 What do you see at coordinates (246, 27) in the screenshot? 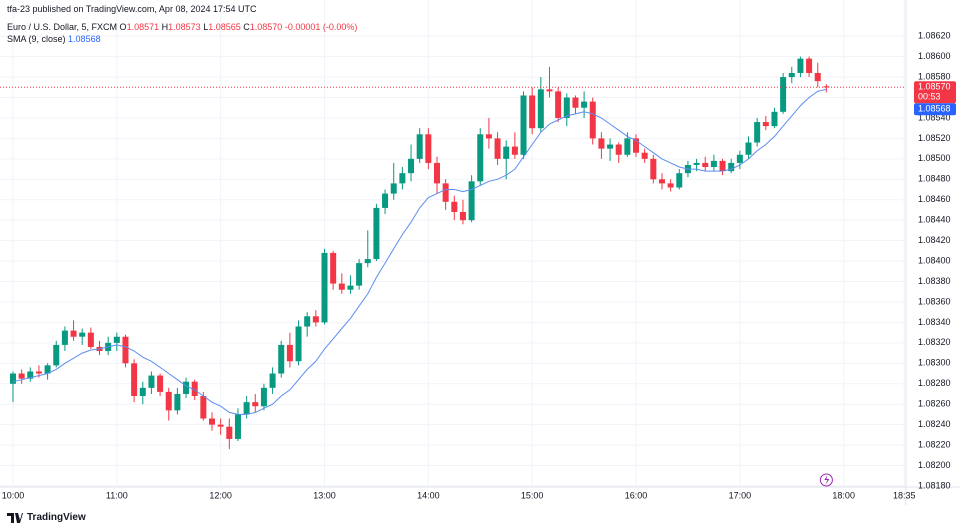
I see `ohlc-label: C` at bounding box center [246, 27].